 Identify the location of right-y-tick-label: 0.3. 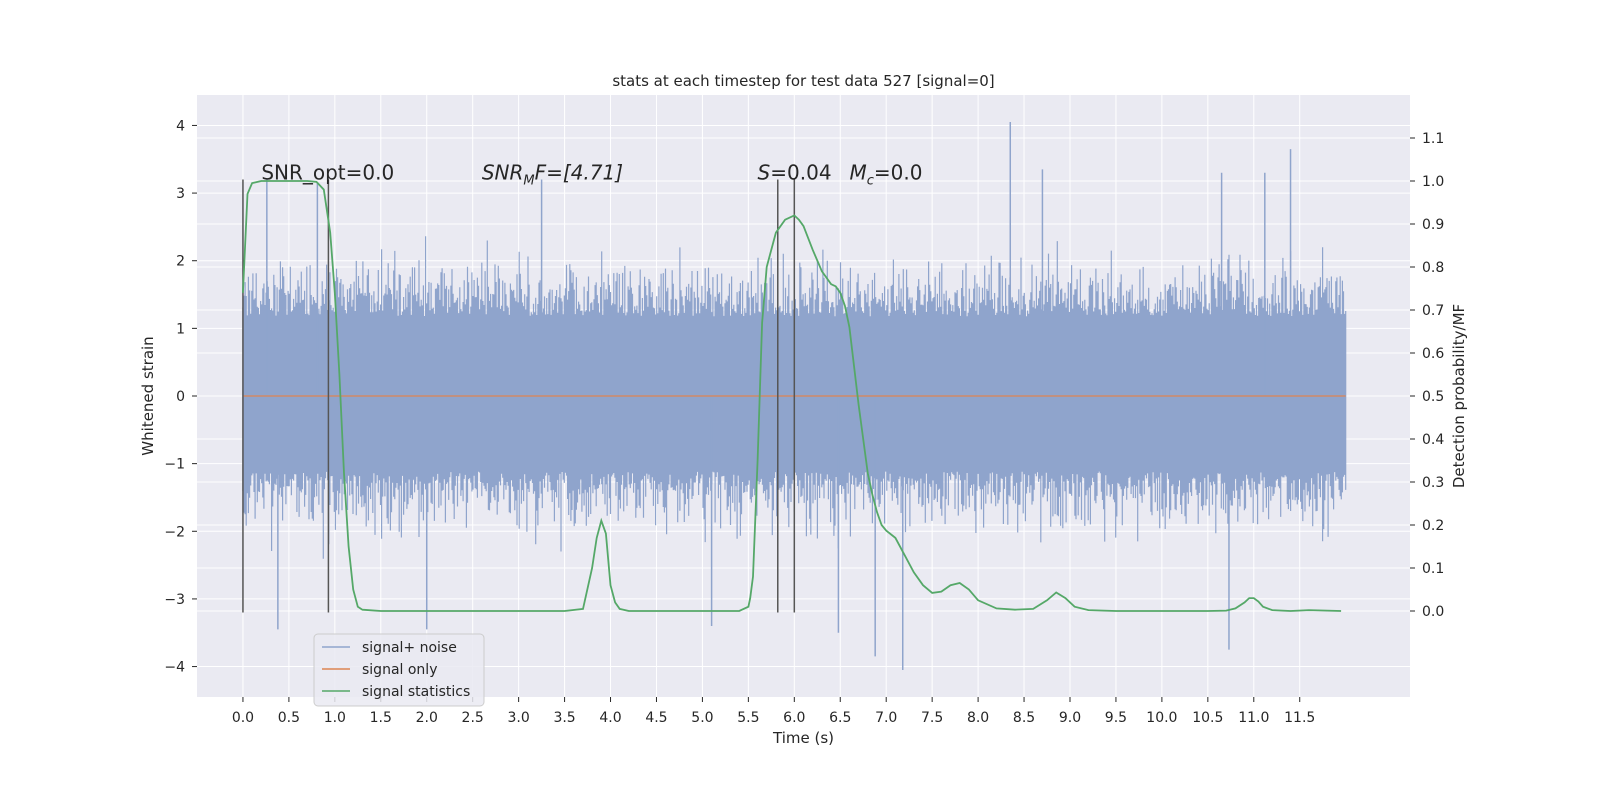
(1433, 483).